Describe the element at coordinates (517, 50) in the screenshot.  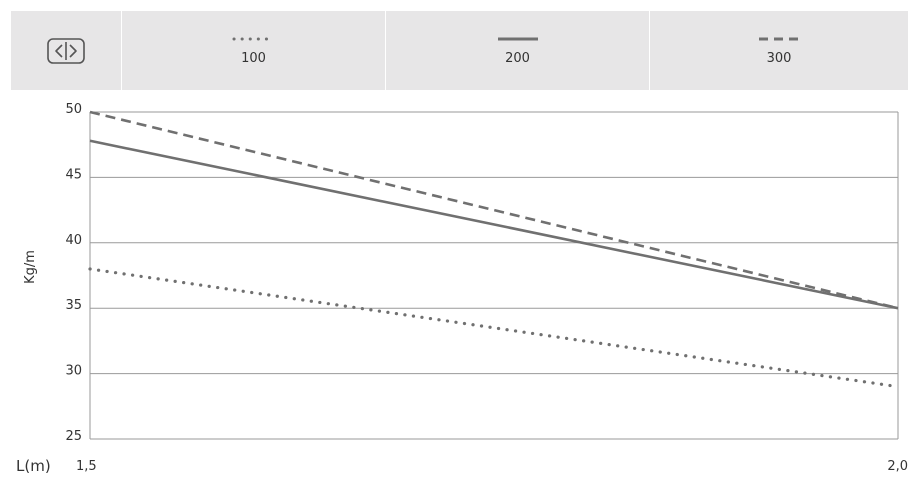
I see `legend-item-200: 200` at that location.